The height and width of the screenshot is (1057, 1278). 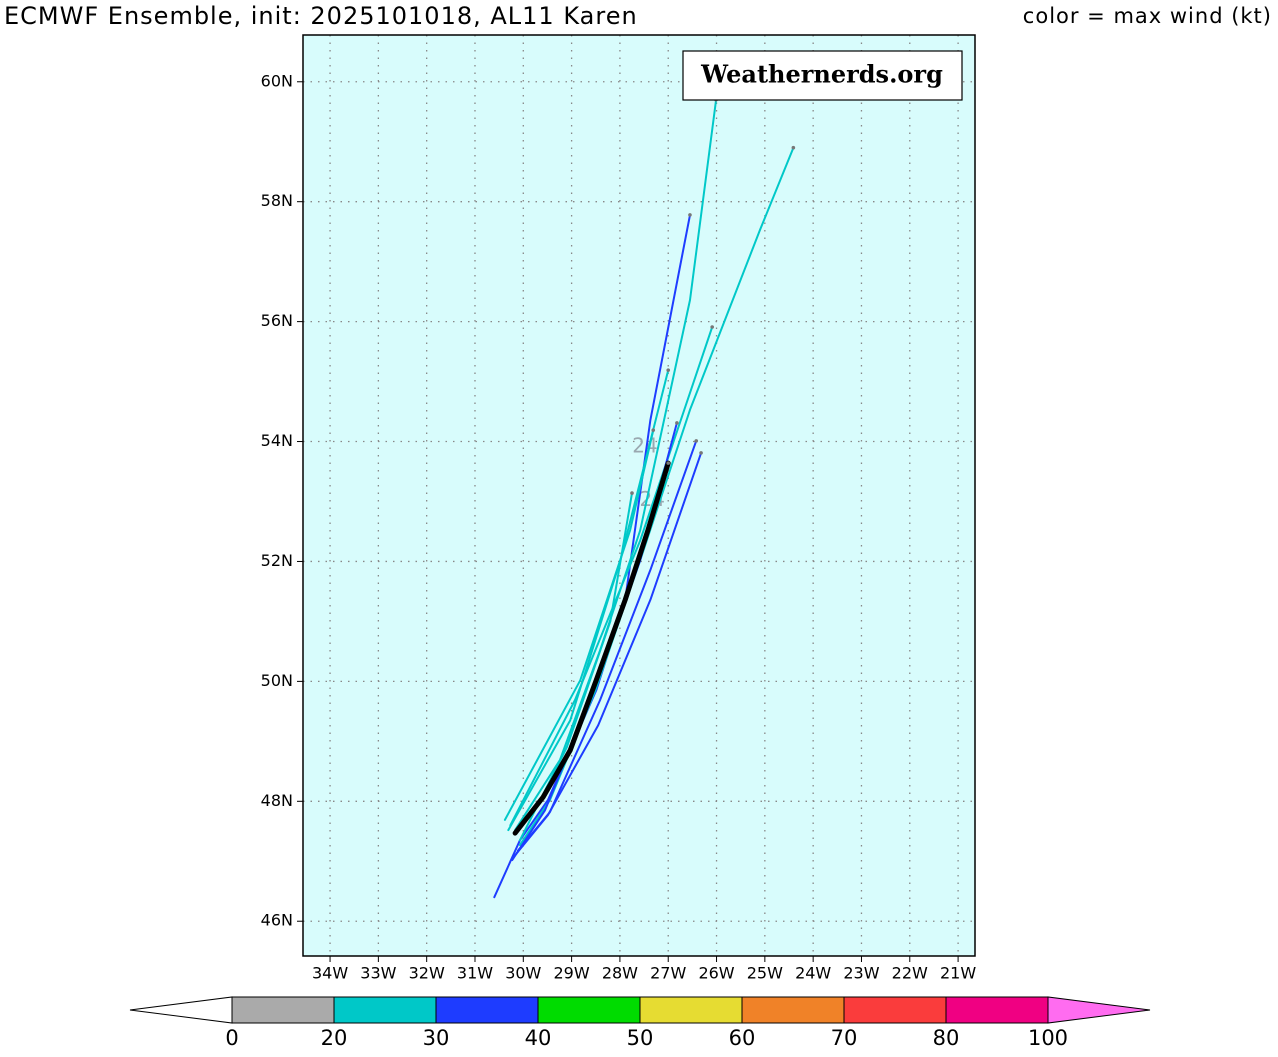 I want to click on colorbar-label: 30, so click(x=436, y=1038).